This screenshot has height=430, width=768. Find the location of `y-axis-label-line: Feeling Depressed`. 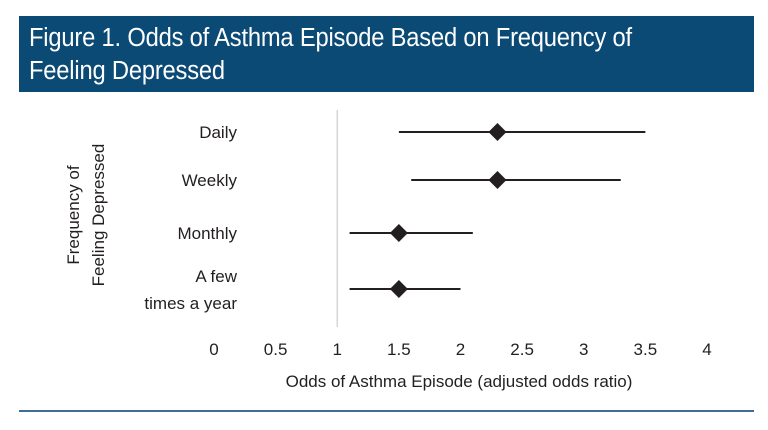

y-axis-label-line: Feeling Depressed is located at coordinates (98, 215).